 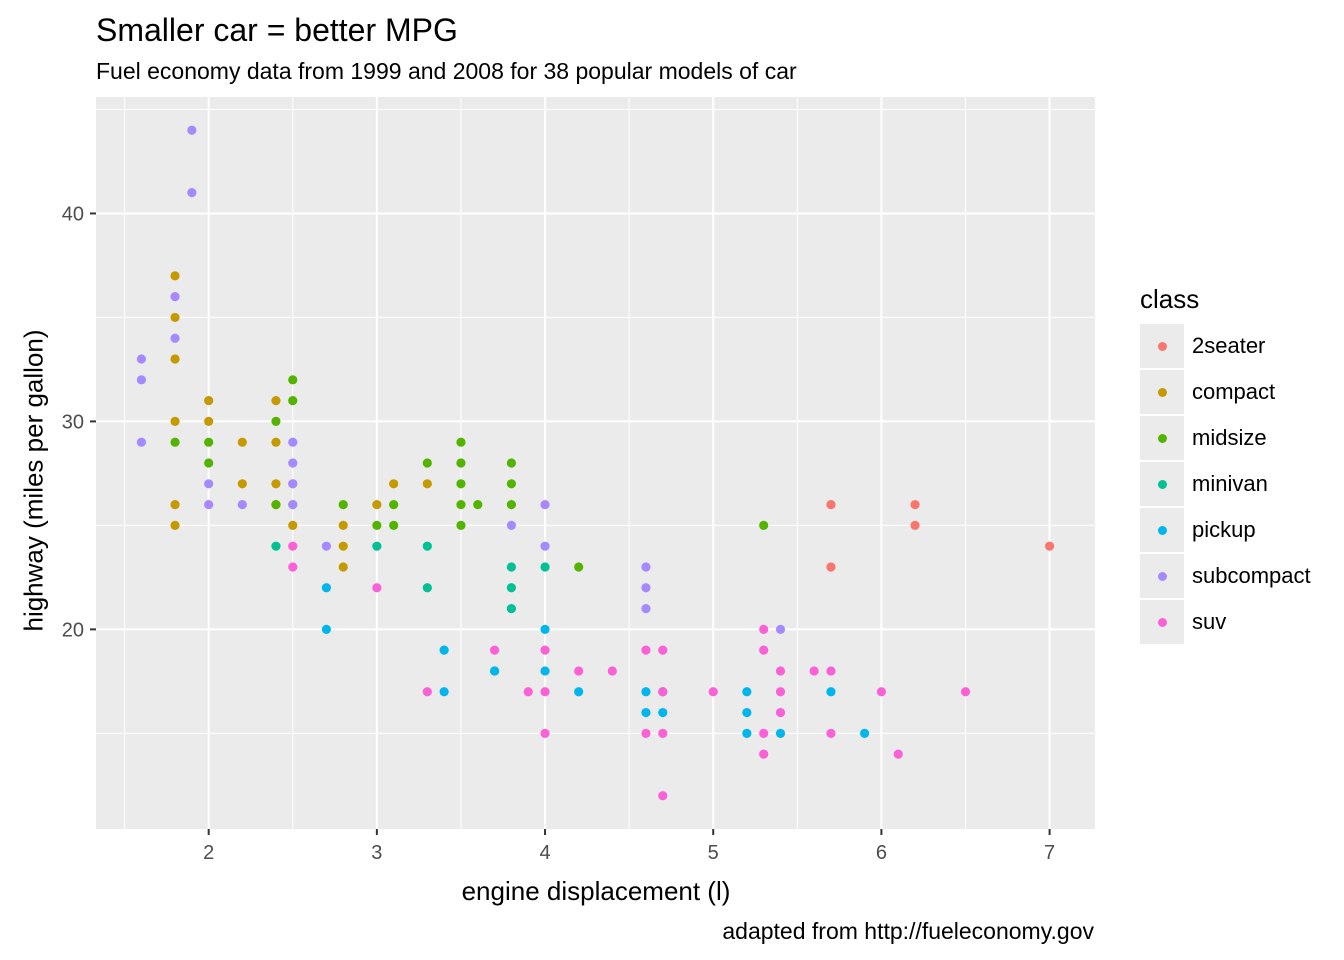 What do you see at coordinates (713, 853) in the screenshot?
I see `x-tick-label: 5` at bounding box center [713, 853].